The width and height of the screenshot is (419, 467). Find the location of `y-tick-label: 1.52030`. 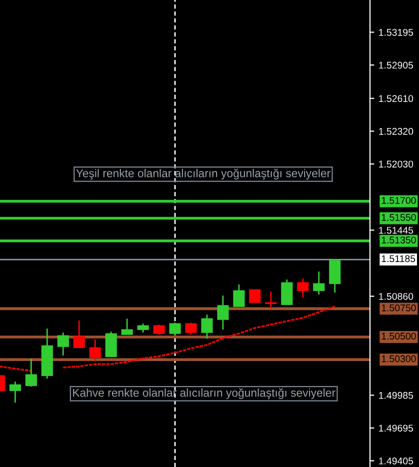

y-tick-label: 1.52030 is located at coordinates (396, 164).